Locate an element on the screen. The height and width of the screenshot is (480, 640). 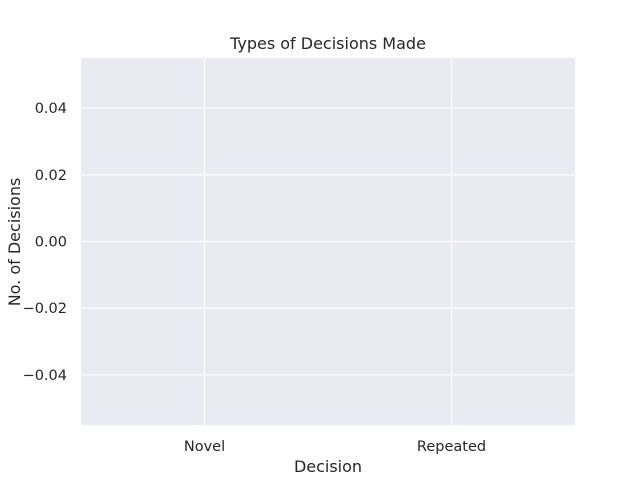
y-tick-label: −0.04 is located at coordinates (45, 376).